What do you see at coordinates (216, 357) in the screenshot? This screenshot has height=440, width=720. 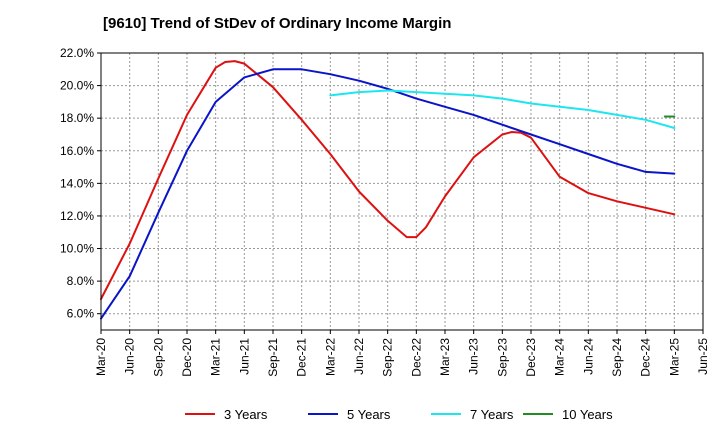 I see `x-tick-label: Mar-21` at bounding box center [216, 357].